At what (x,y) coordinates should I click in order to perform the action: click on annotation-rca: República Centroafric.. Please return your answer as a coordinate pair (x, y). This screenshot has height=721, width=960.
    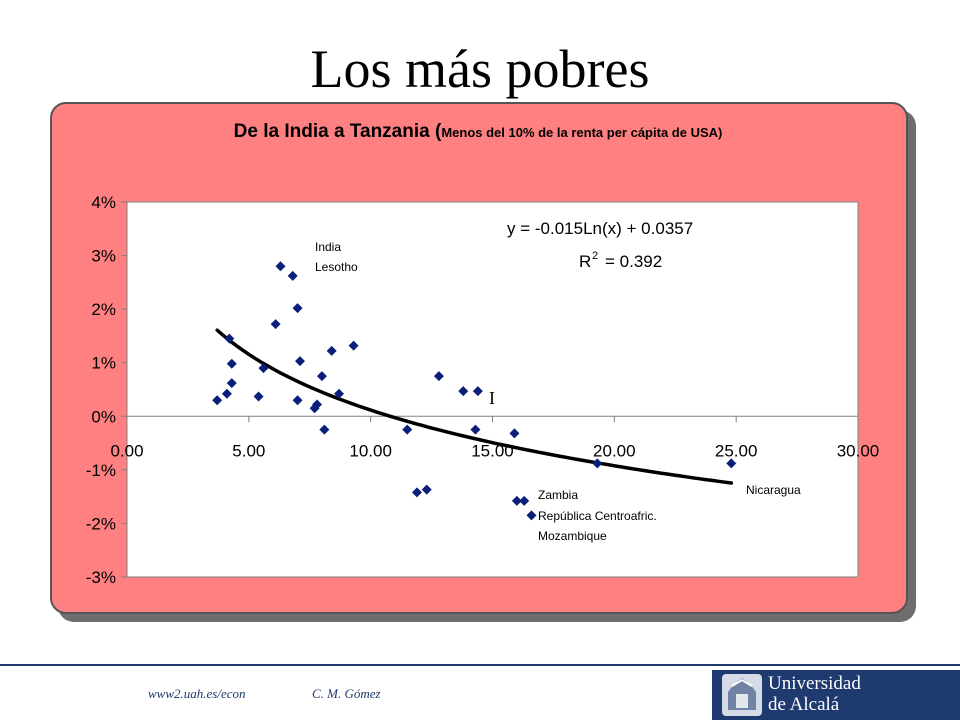
    Looking at the image, I should click on (597, 516).